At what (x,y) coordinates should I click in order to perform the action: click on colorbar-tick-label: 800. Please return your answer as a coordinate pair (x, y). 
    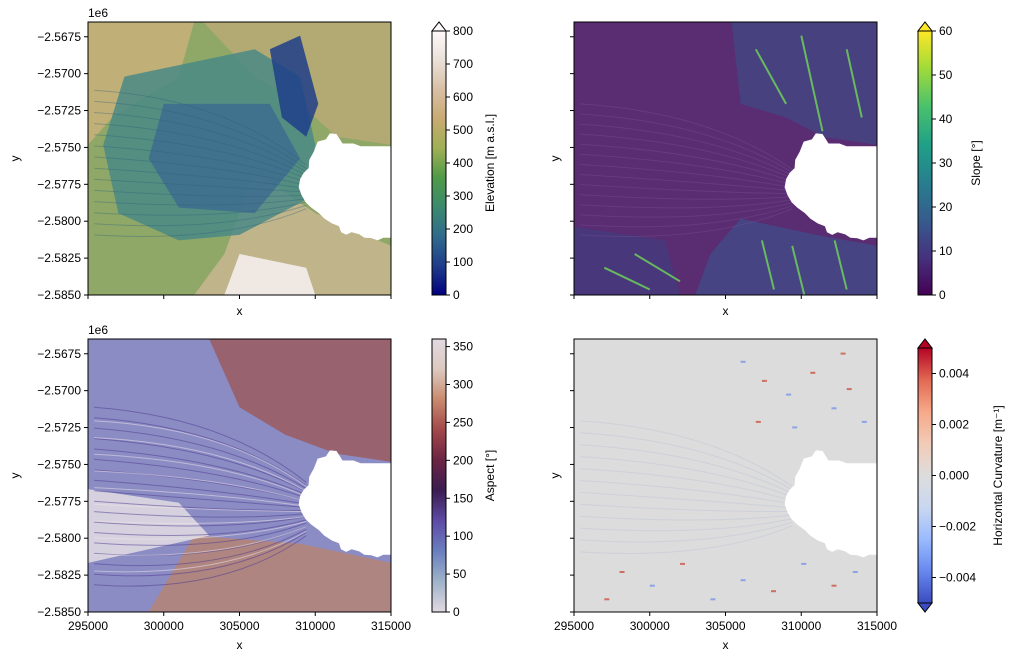
    Looking at the image, I should click on (463, 31).